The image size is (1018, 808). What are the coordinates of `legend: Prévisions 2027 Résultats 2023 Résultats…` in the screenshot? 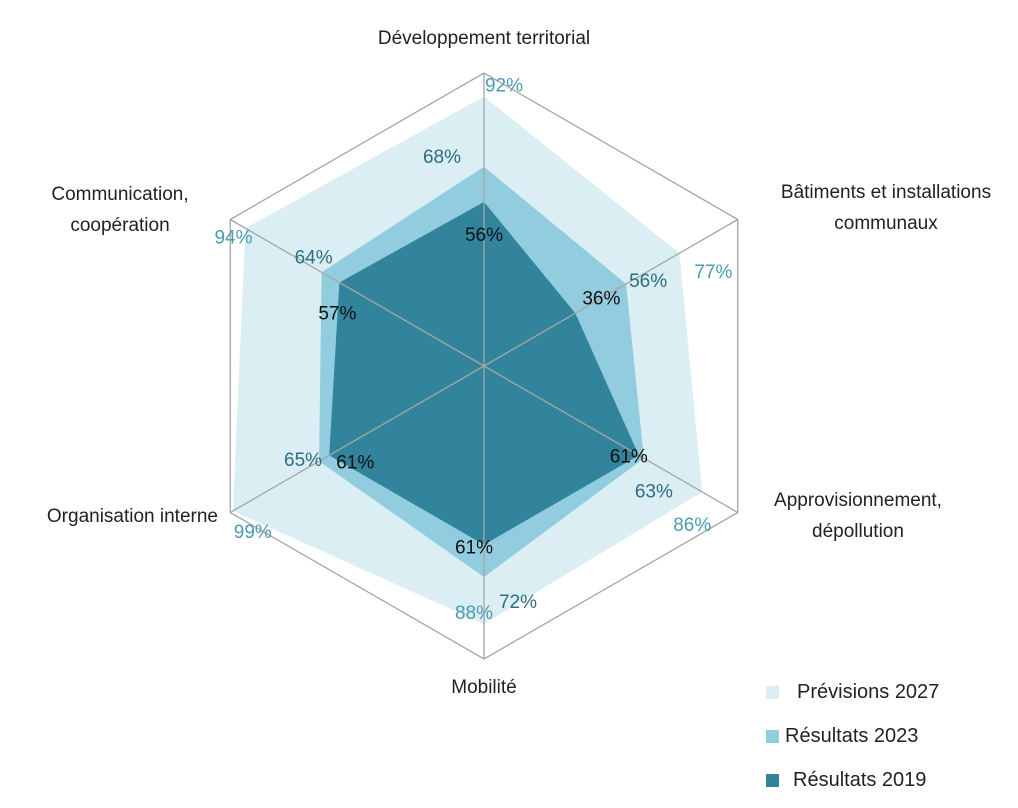 It's located at (852, 736).